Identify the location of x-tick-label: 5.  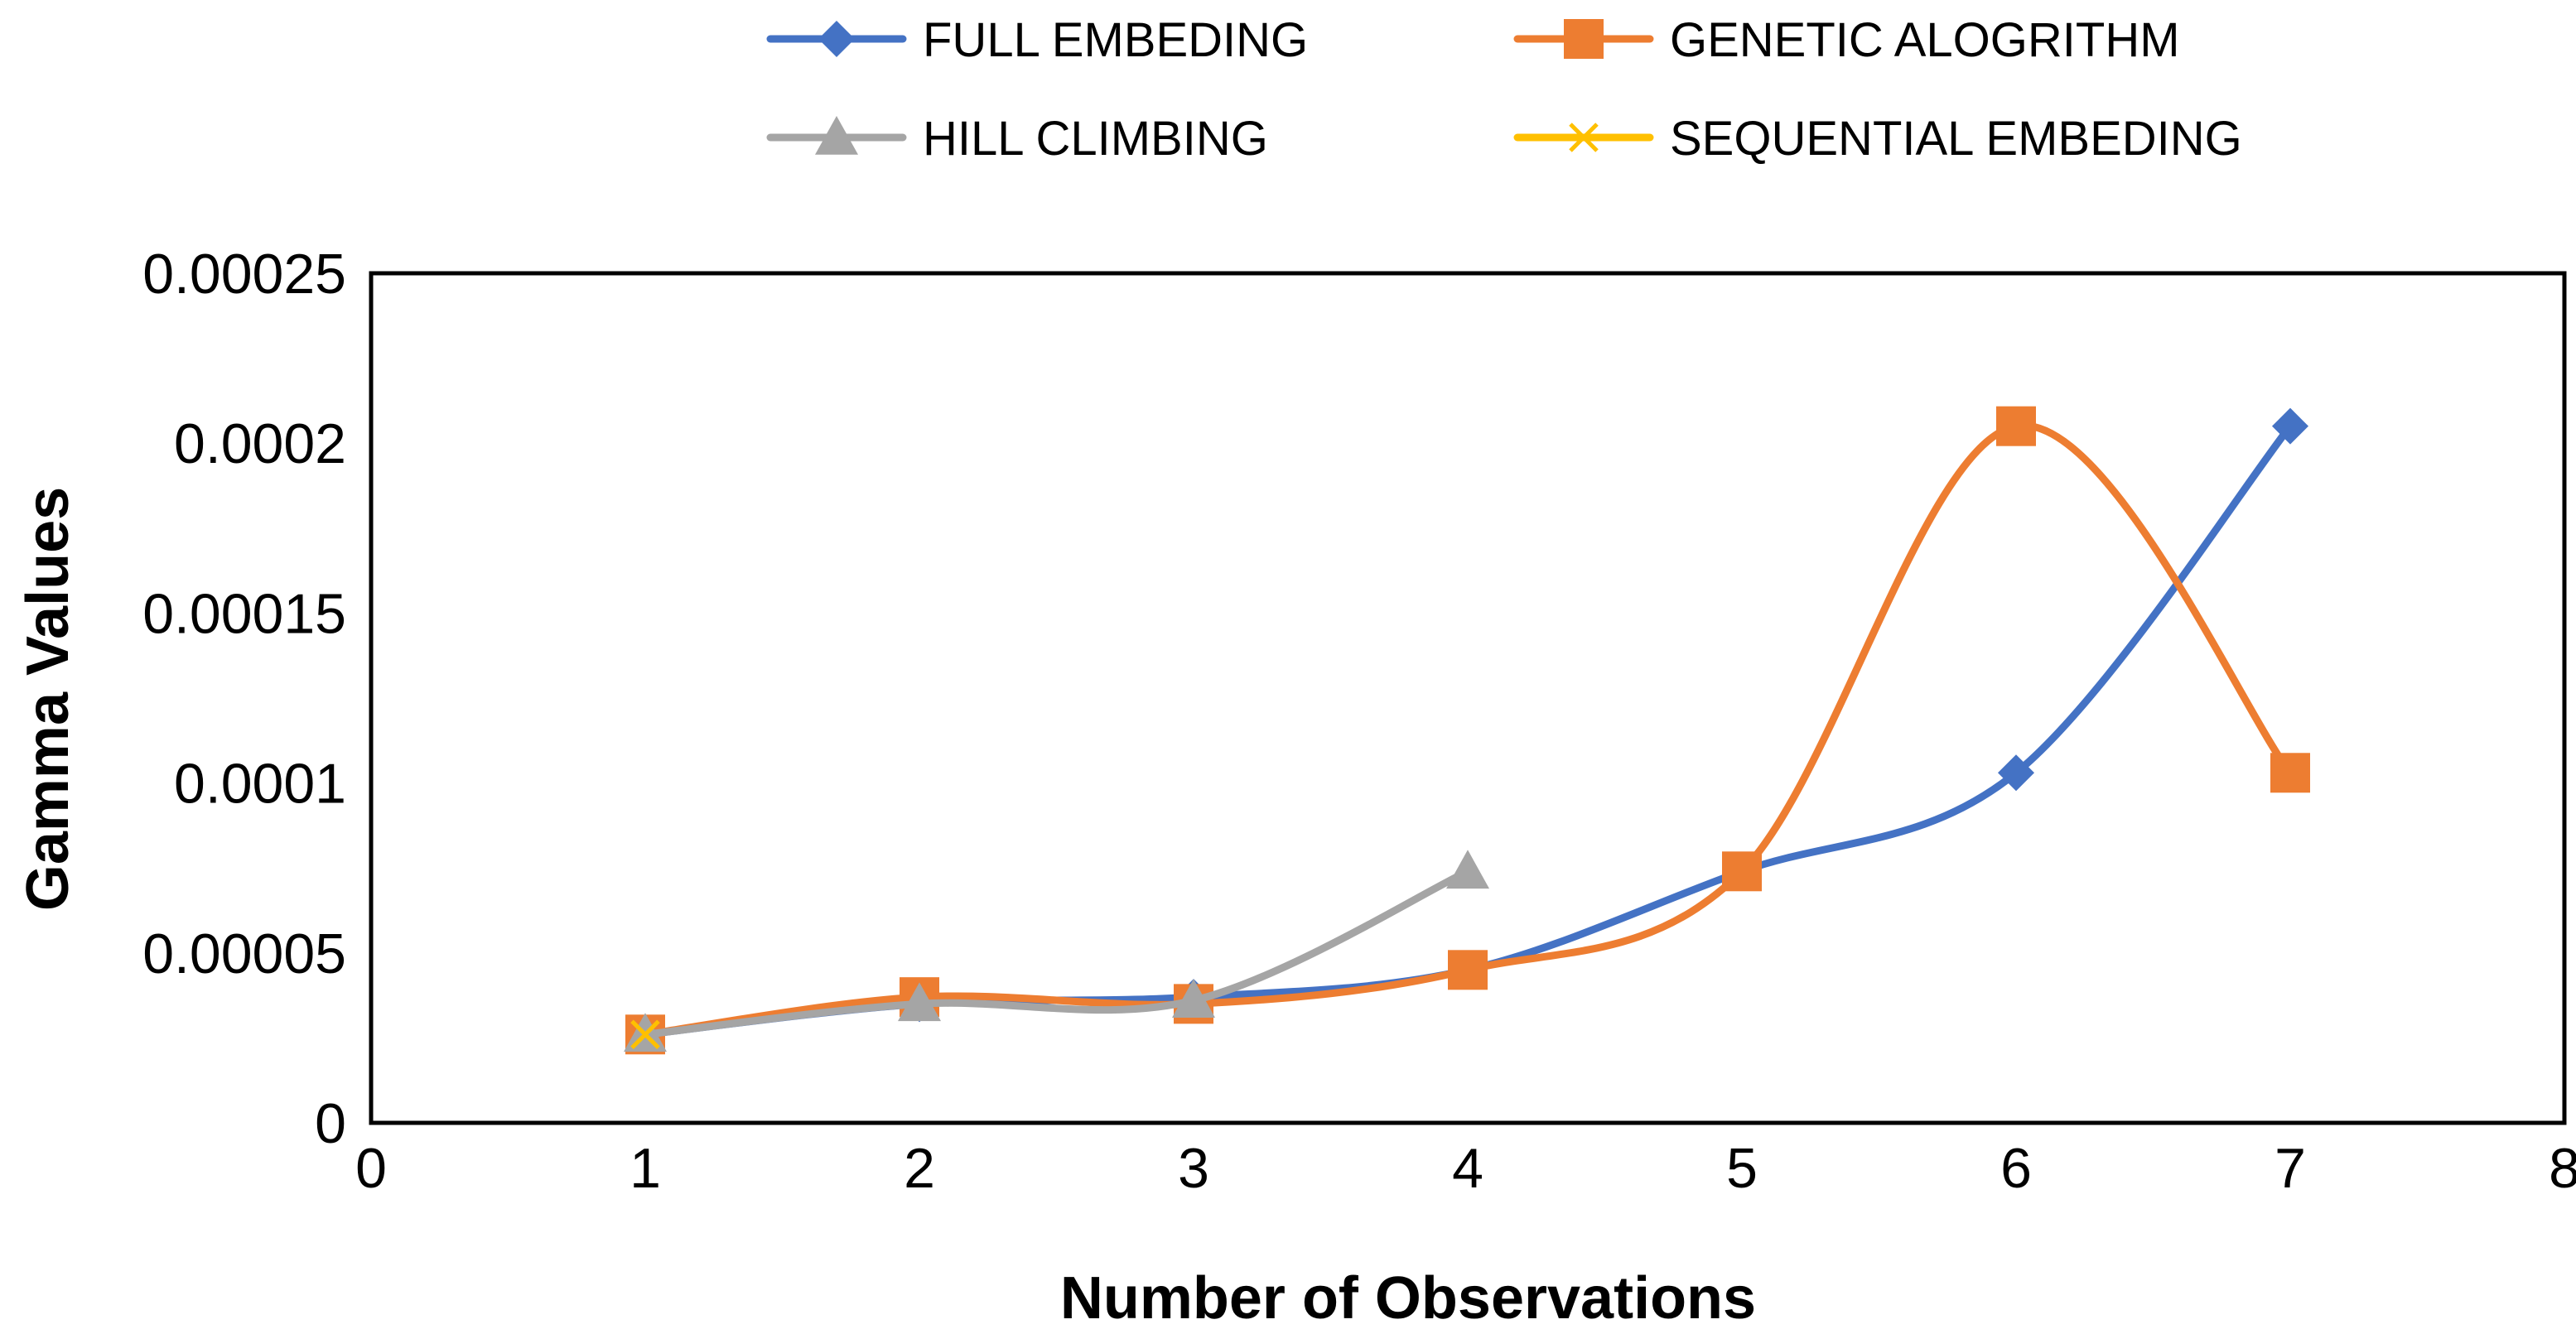
(1742, 1169).